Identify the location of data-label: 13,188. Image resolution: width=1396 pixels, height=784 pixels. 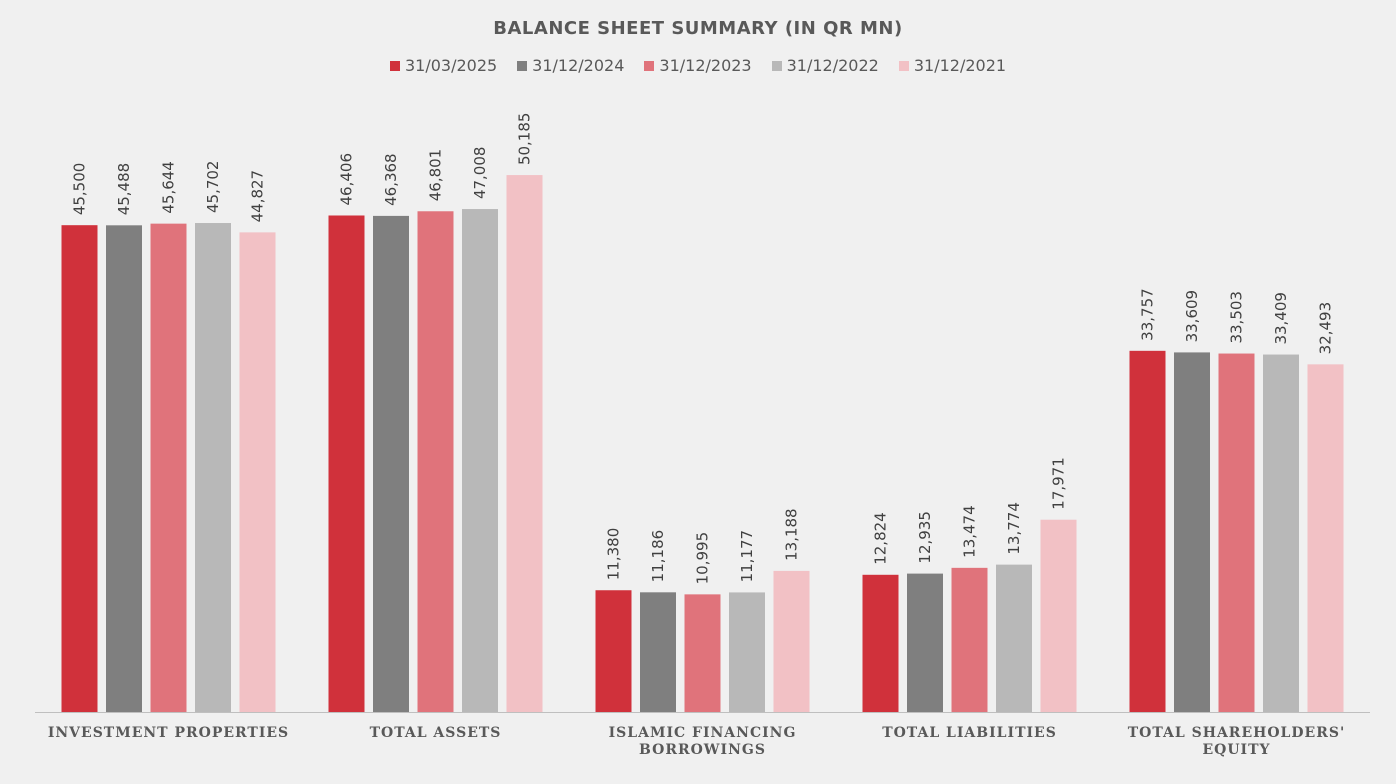
(792, 534).